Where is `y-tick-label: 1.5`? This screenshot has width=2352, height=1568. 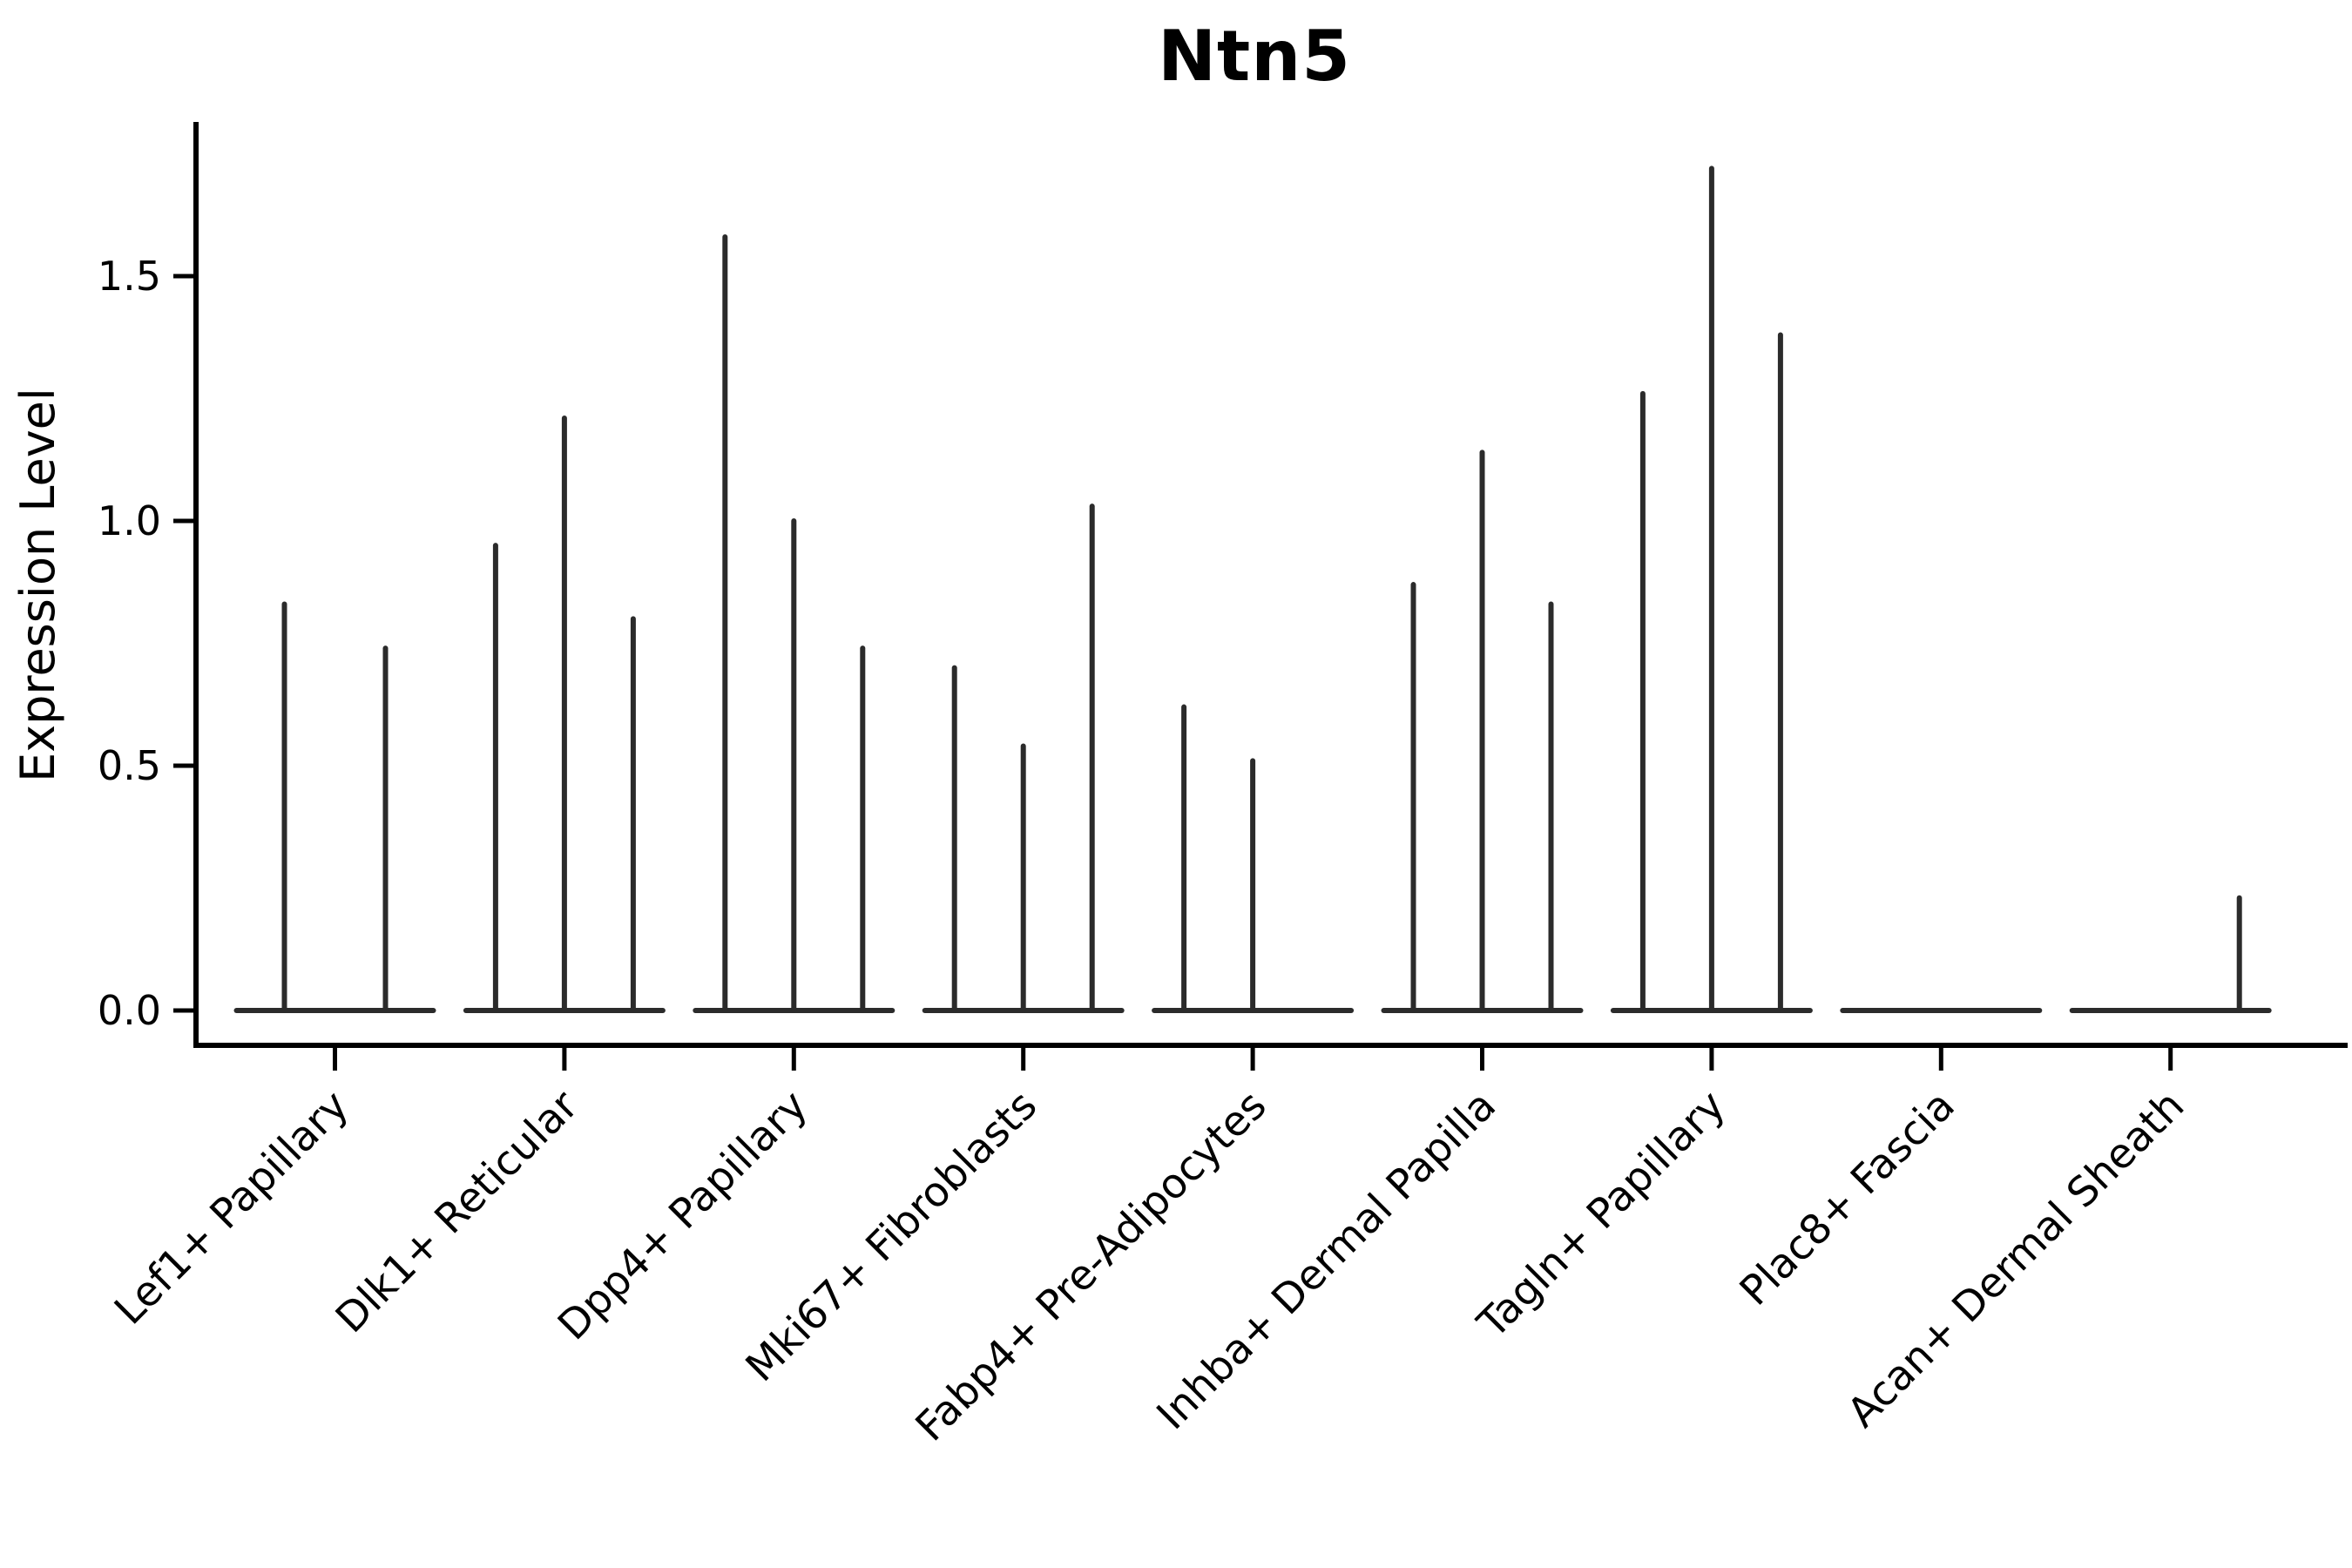 y-tick-label: 1.5 is located at coordinates (129, 276).